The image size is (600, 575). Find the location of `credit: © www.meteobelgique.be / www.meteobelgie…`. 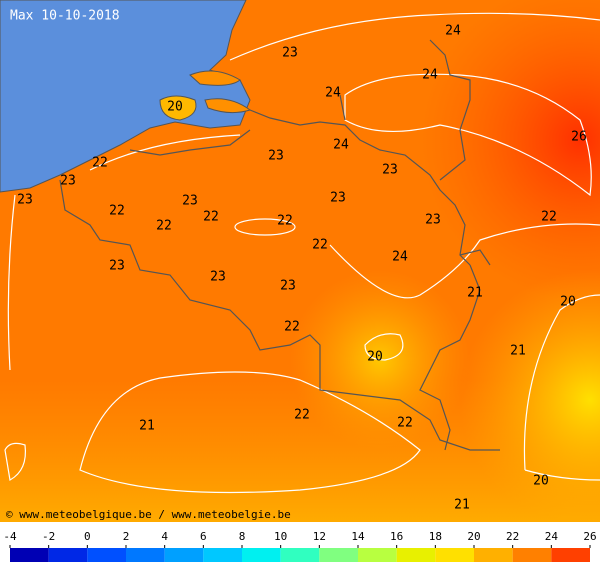

credit: © www.meteobelgique.be / www.meteobelgie… is located at coordinates (148, 514).